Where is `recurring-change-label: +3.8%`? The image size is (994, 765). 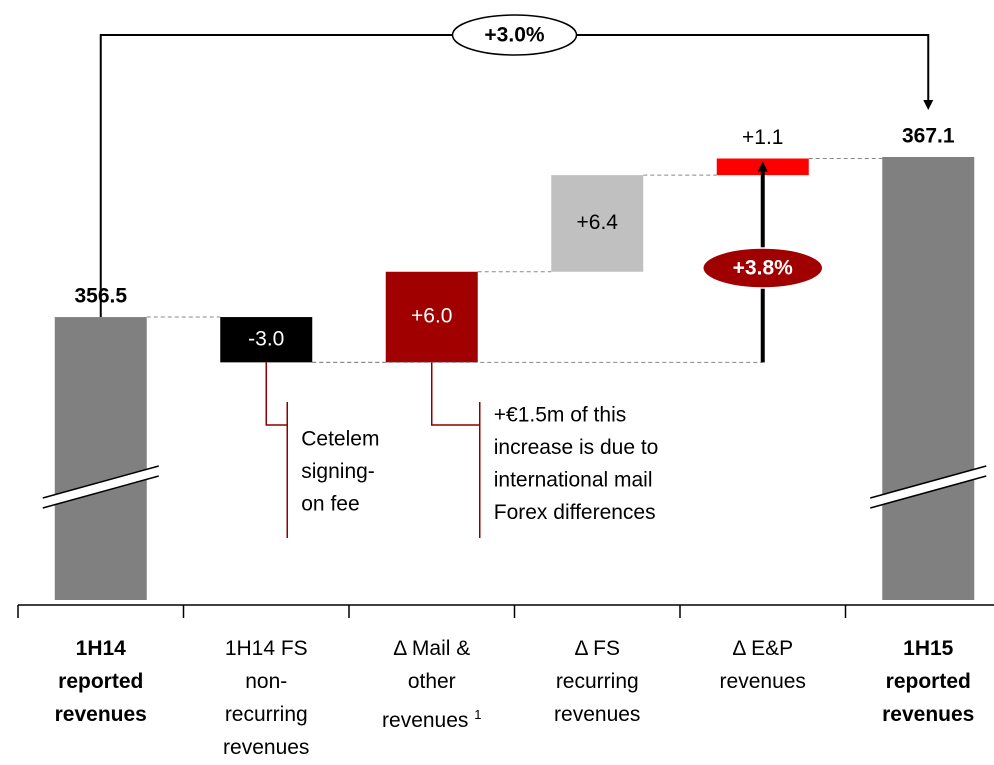
recurring-change-label: +3.8% is located at coordinates (763, 268).